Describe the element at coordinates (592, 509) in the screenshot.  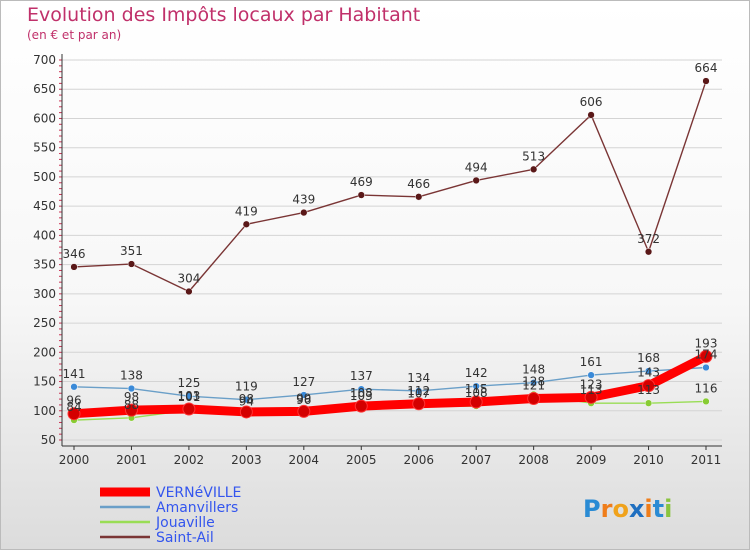
I see `brand-letter: P` at that location.